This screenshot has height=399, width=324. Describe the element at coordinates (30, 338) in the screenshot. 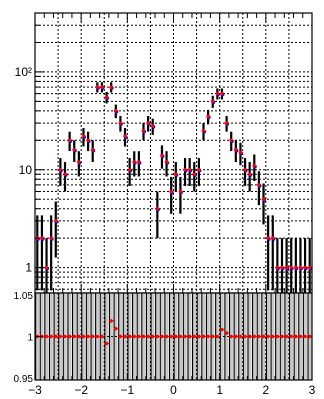

I see `ratio-y-tick-label: 1` at that location.